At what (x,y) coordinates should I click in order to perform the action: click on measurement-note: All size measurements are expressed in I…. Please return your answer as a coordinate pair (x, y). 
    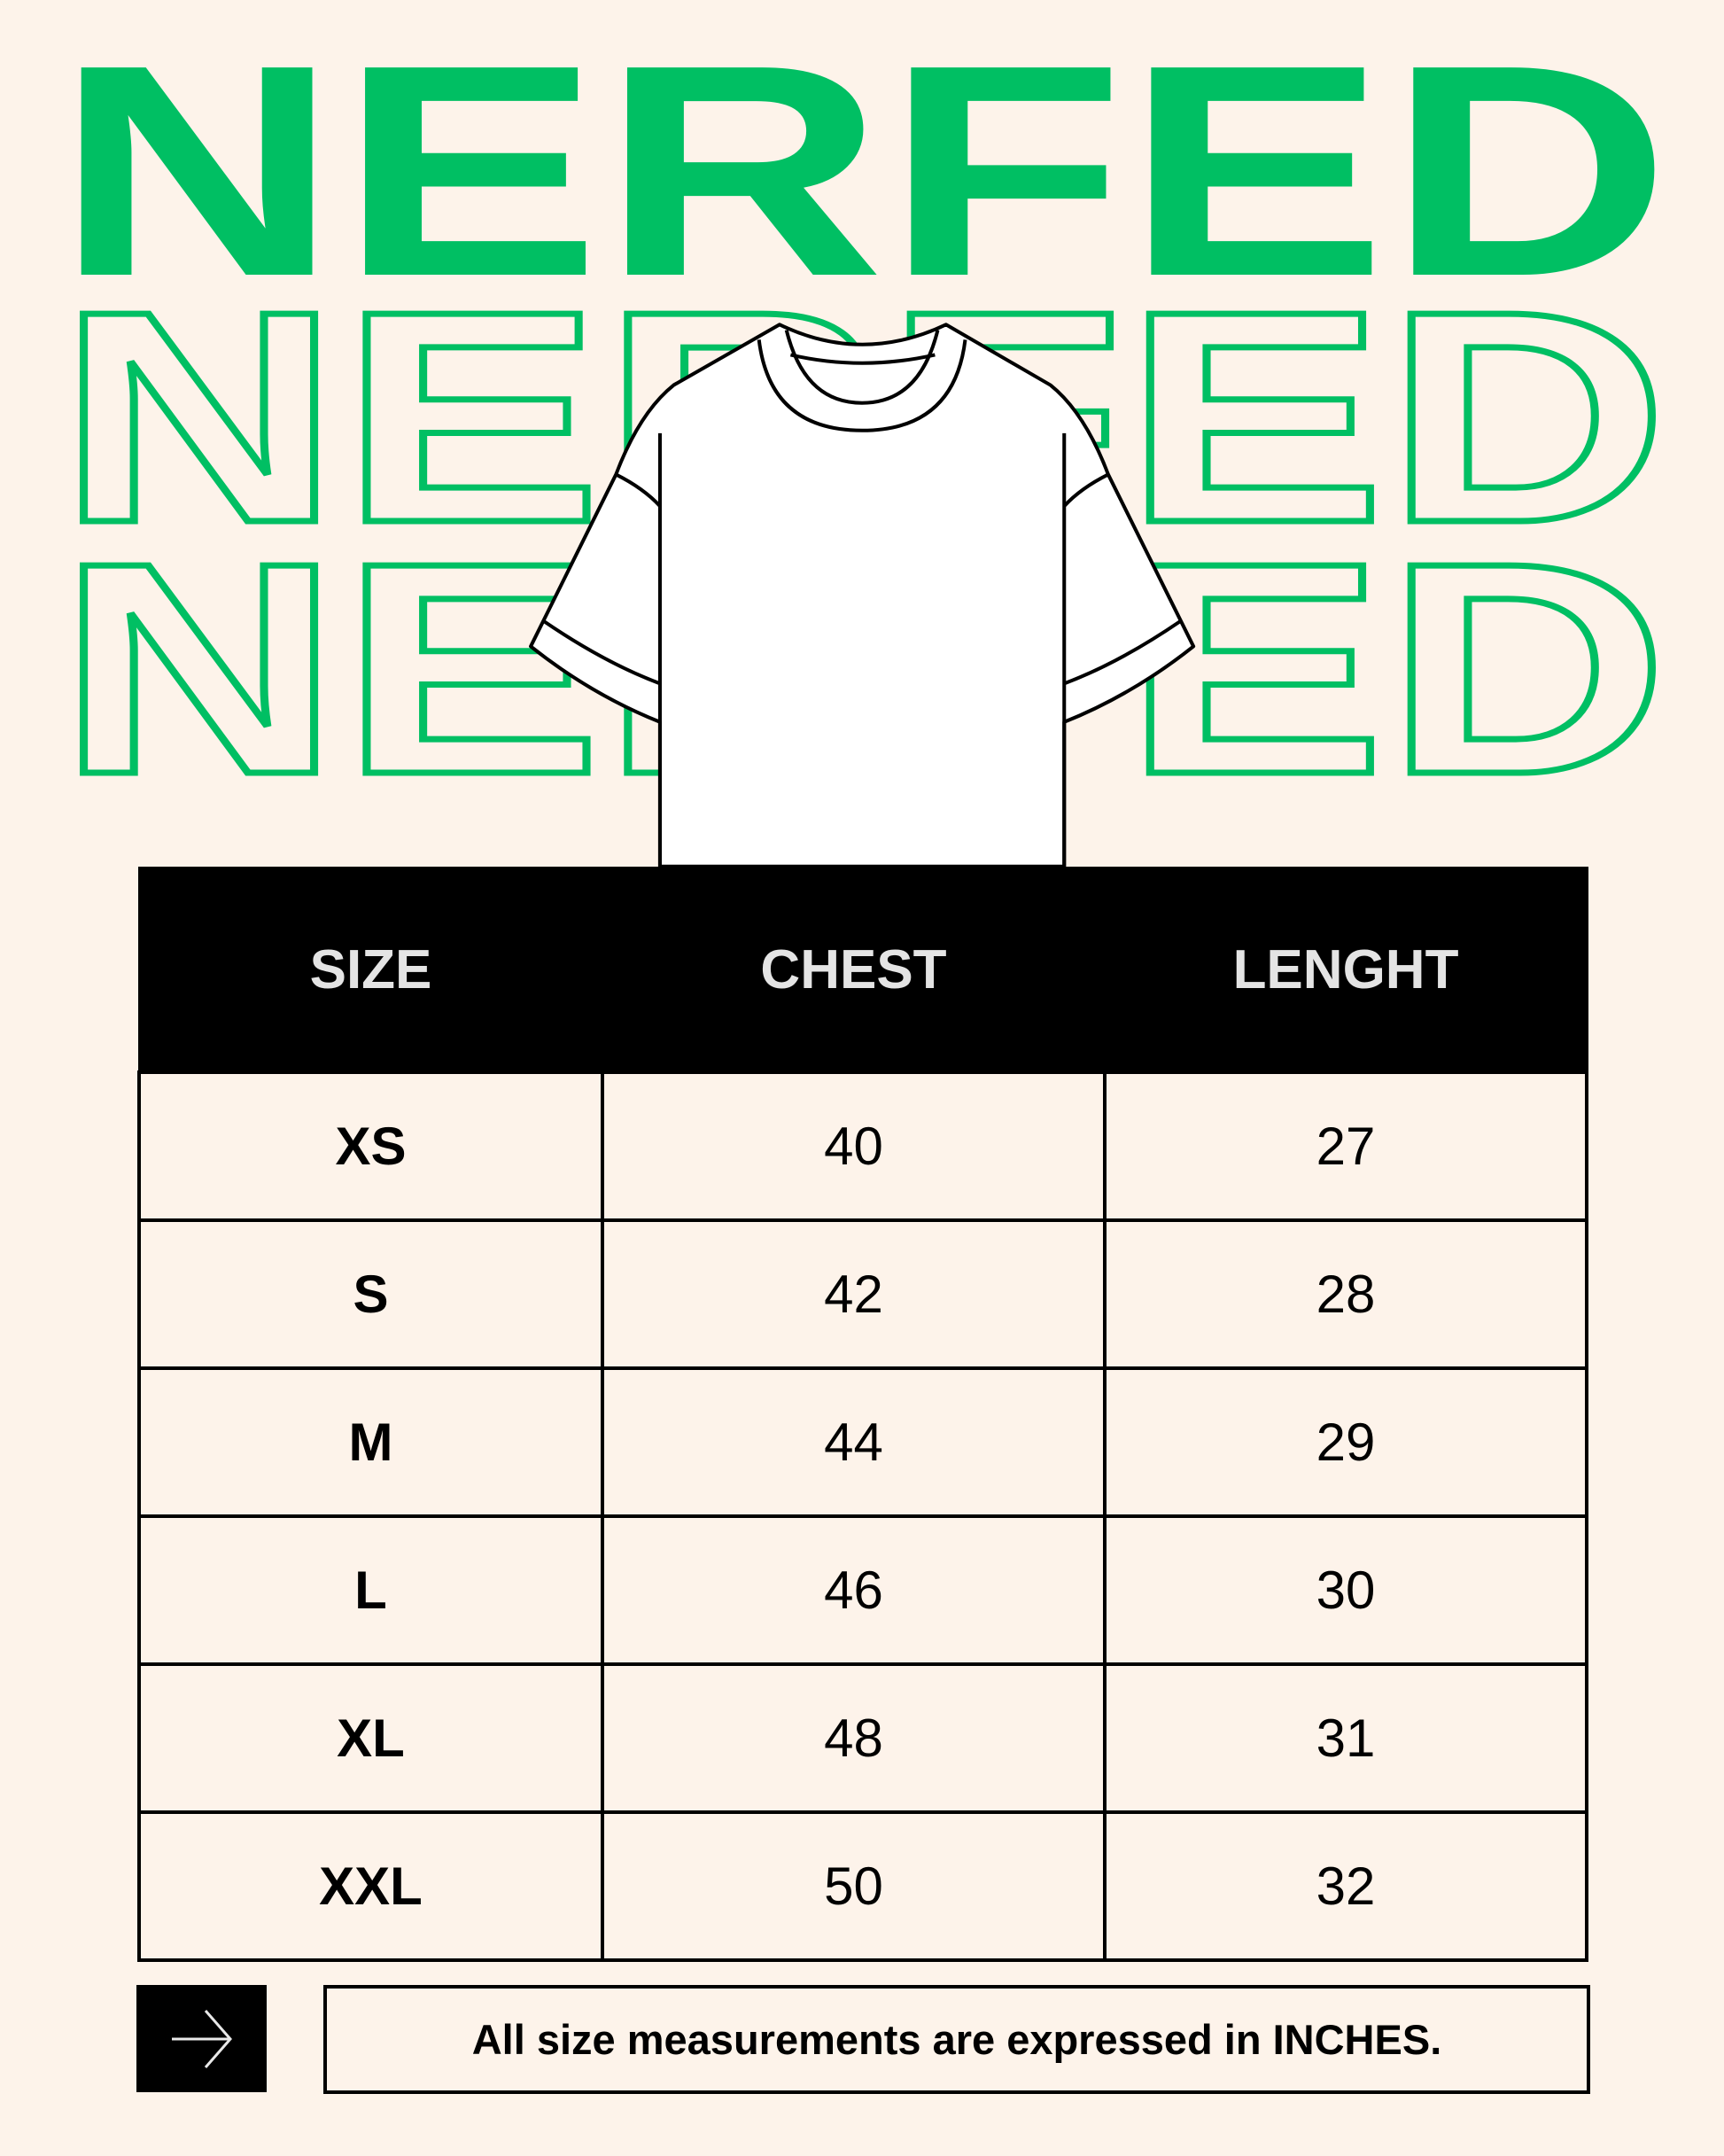
    Looking at the image, I should click on (957, 2039).